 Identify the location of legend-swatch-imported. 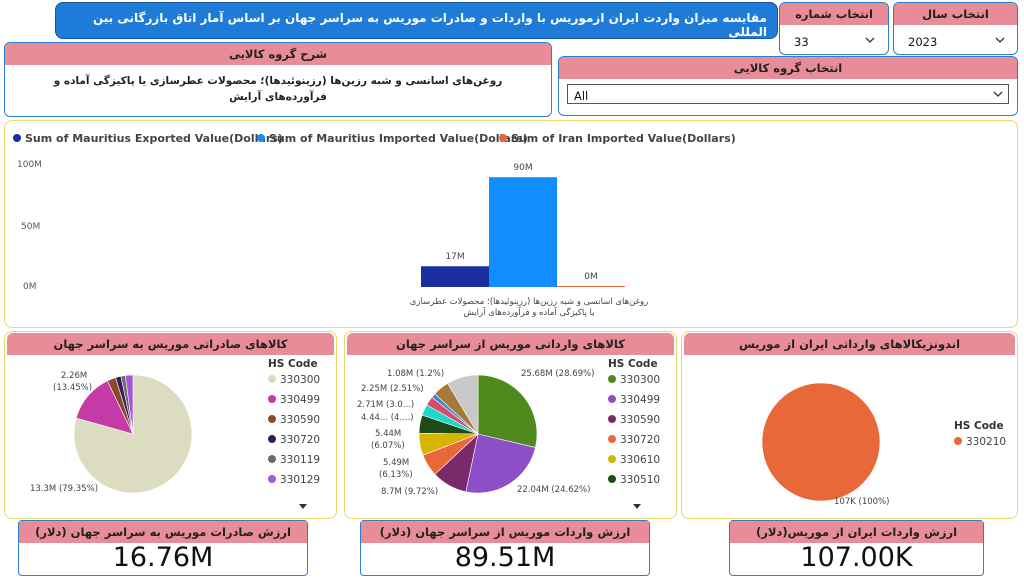
(261, 138).